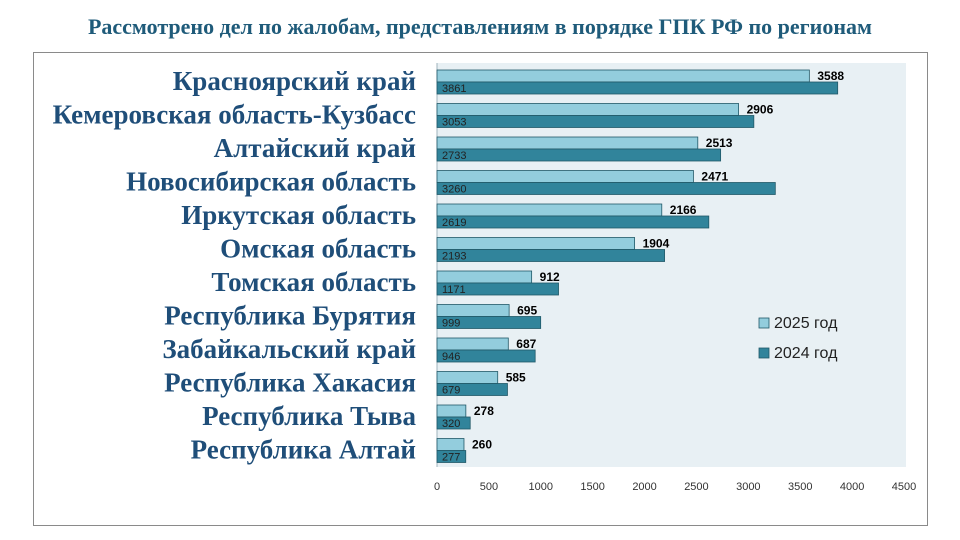 Image resolution: width=960 pixels, height=540 pixels. I want to click on x-axis: 0 500 1000 1500 2000 2500 3000 3500 4000 4500, so click(675, 487).